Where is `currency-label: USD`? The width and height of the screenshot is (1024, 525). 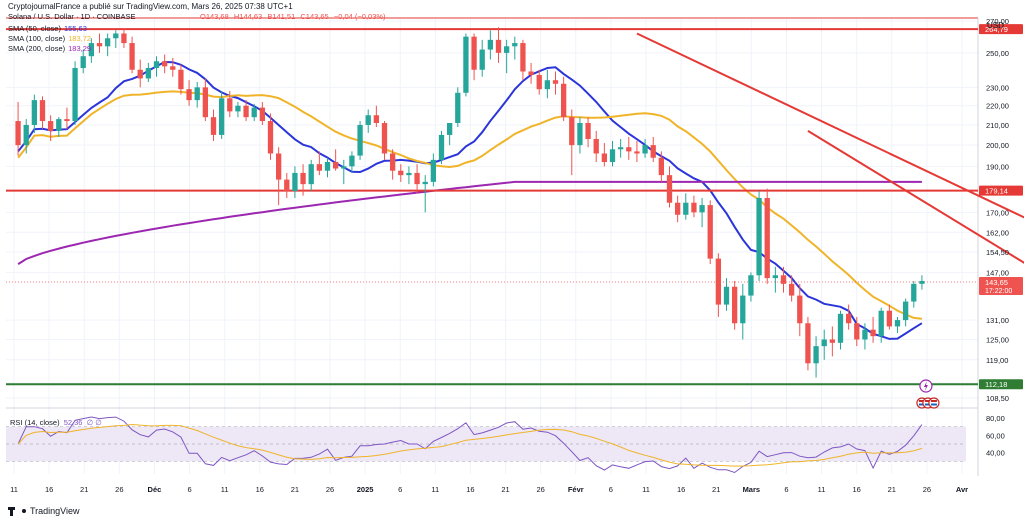
currency-label: USD is located at coordinates (995, 25).